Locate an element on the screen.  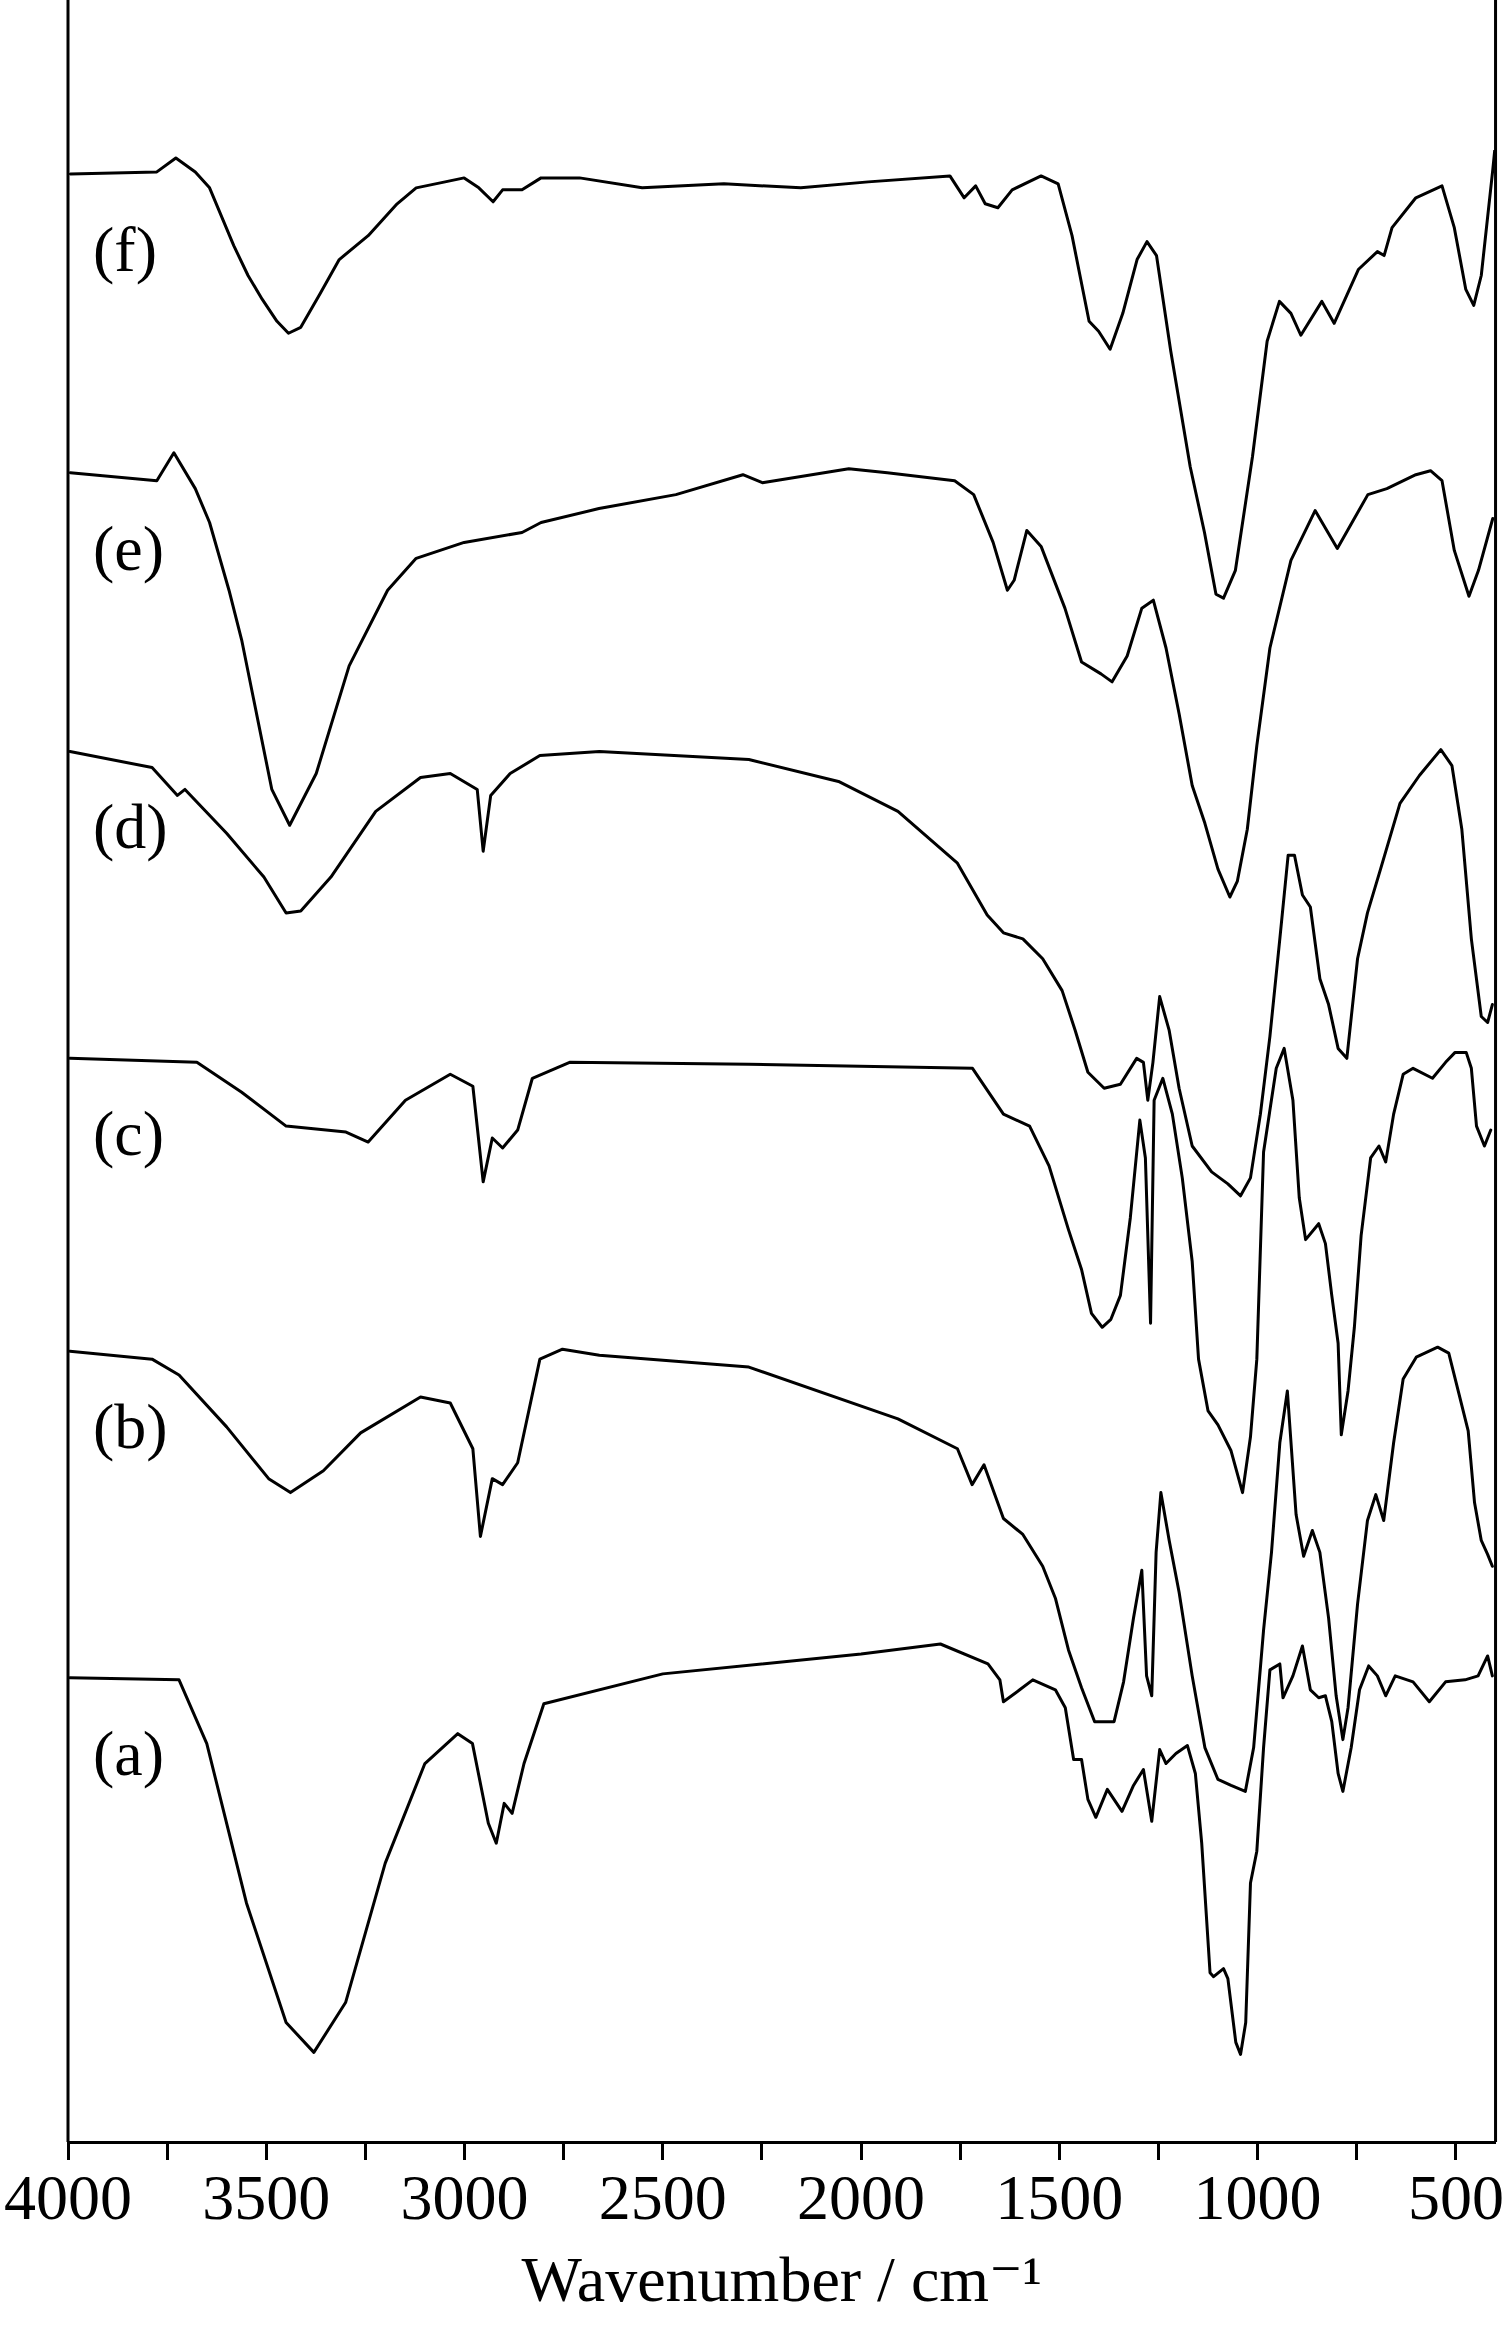
series-label: (f) is located at coordinates (125, 249).